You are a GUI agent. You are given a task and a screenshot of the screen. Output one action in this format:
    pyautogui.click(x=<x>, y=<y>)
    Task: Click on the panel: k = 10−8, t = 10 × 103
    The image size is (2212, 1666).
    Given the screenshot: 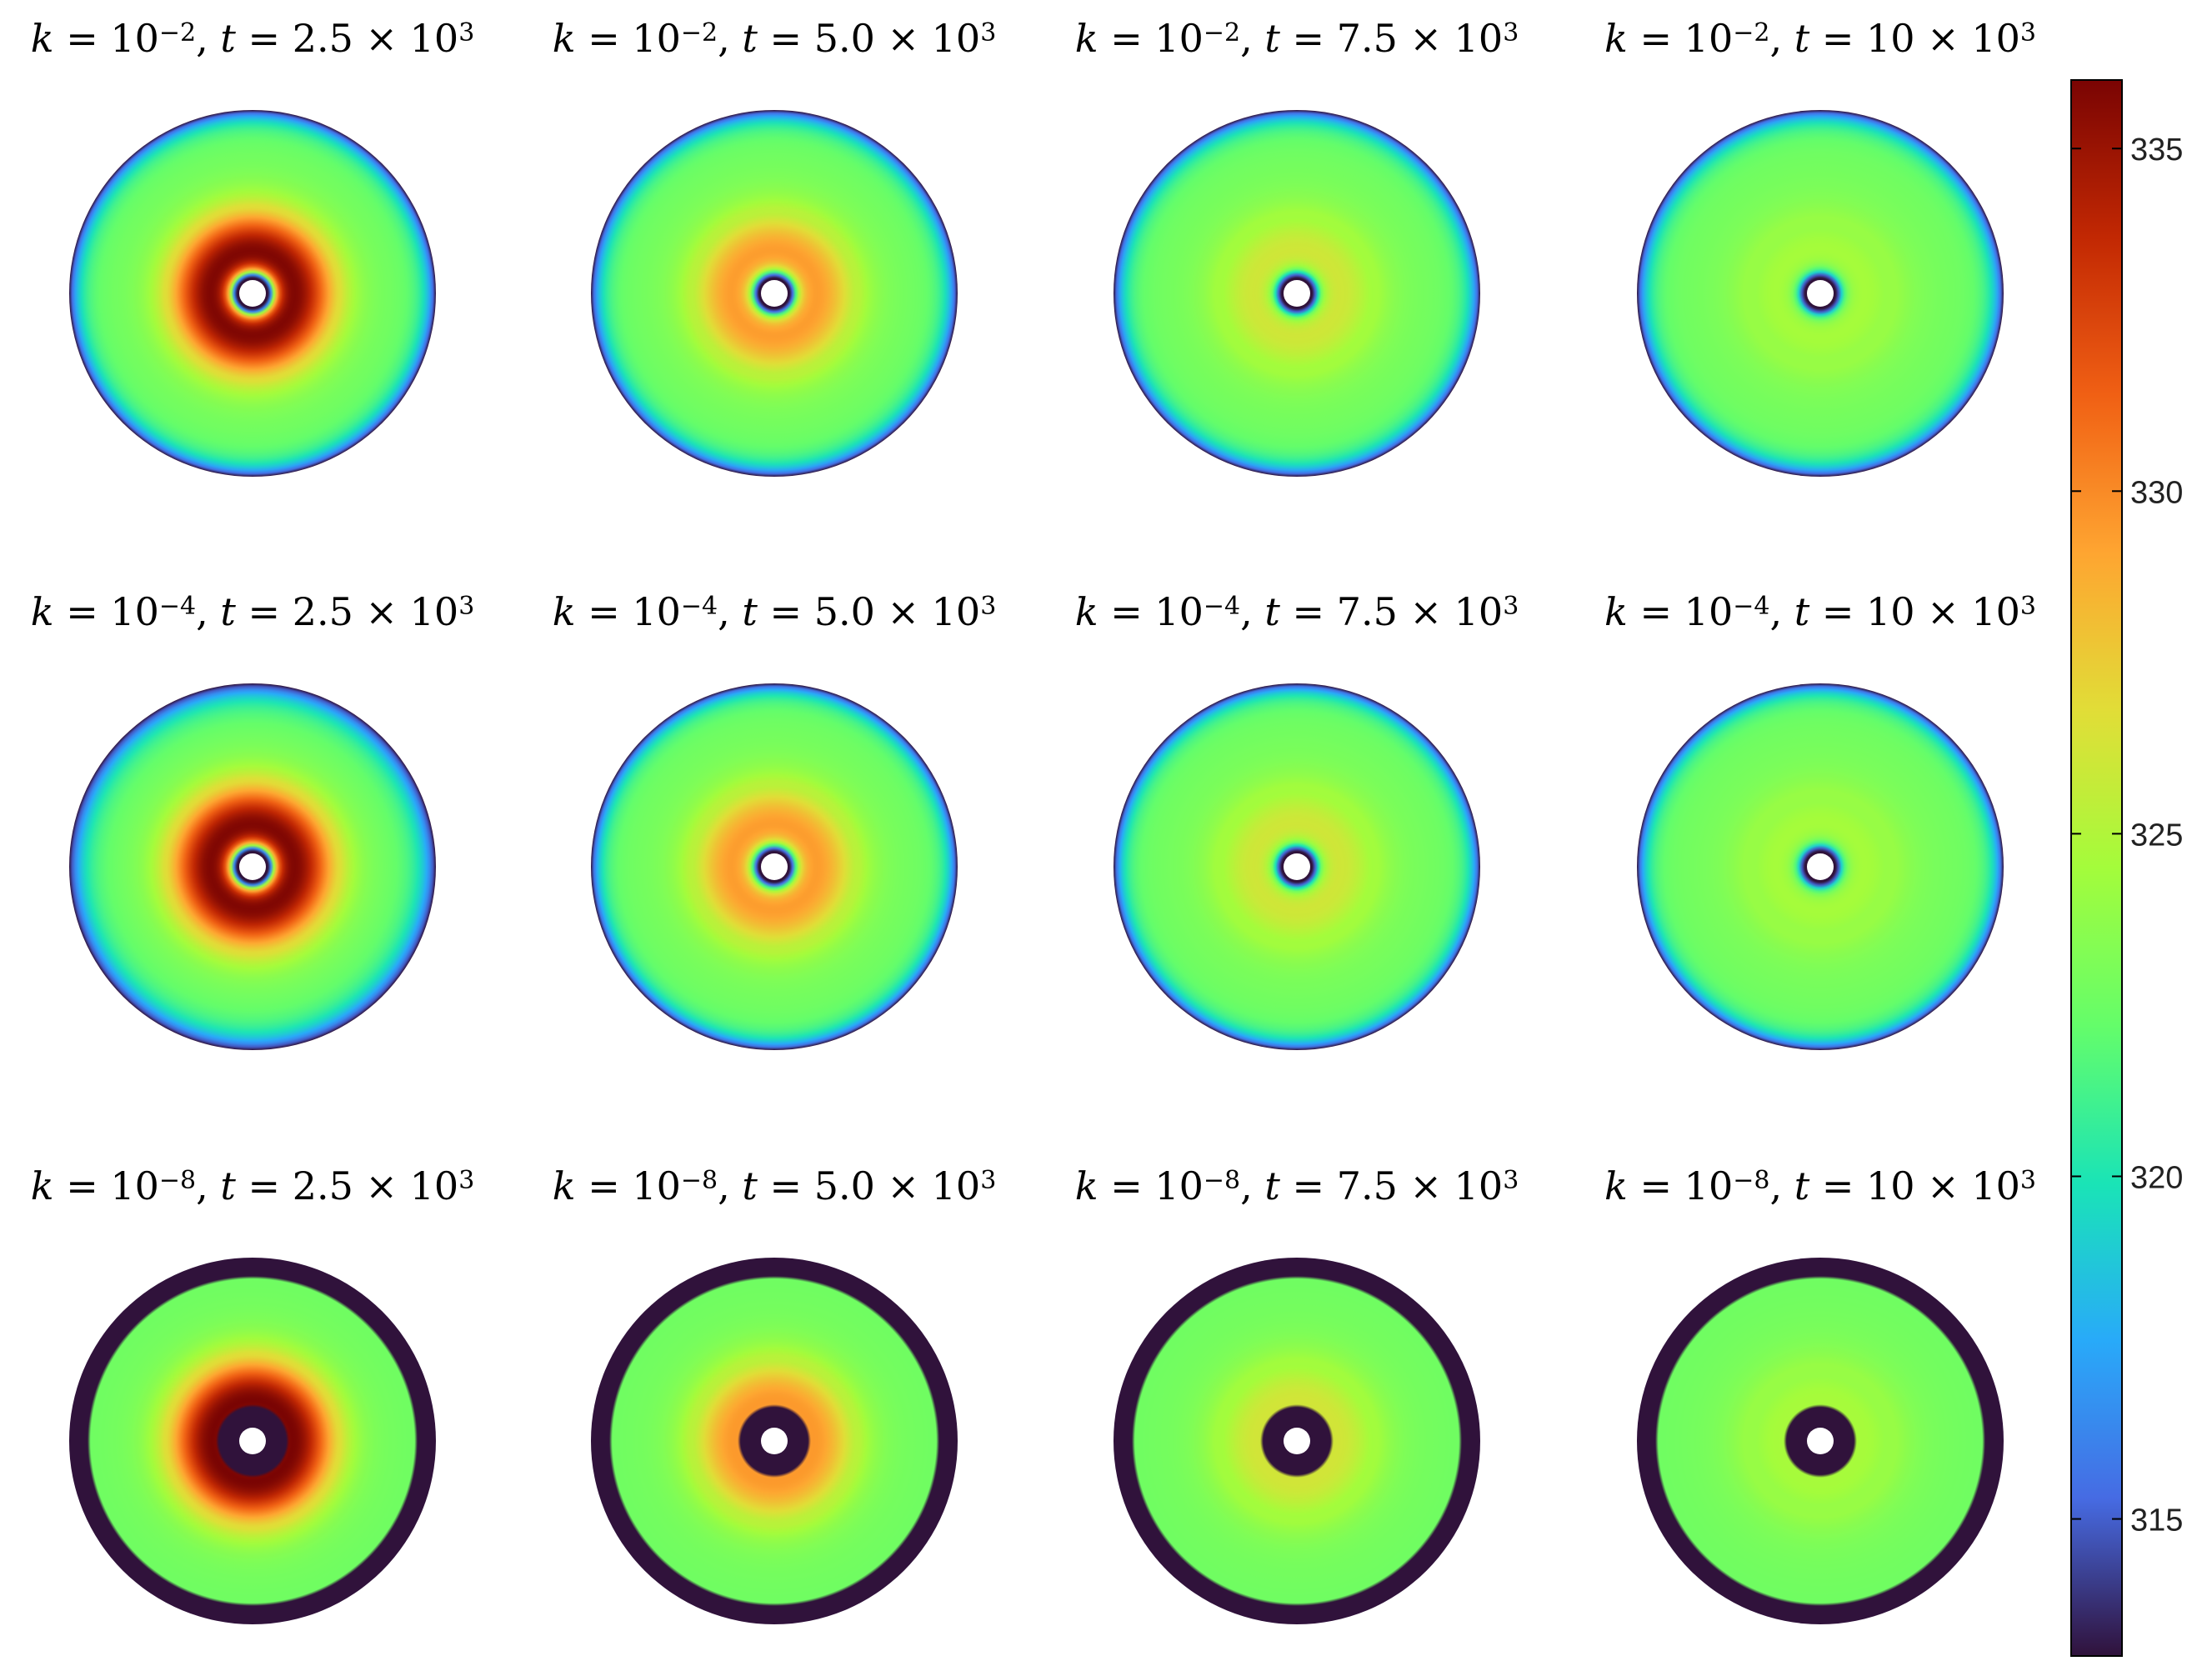 What is the action you would take?
    pyautogui.click(x=1820, y=1393)
    